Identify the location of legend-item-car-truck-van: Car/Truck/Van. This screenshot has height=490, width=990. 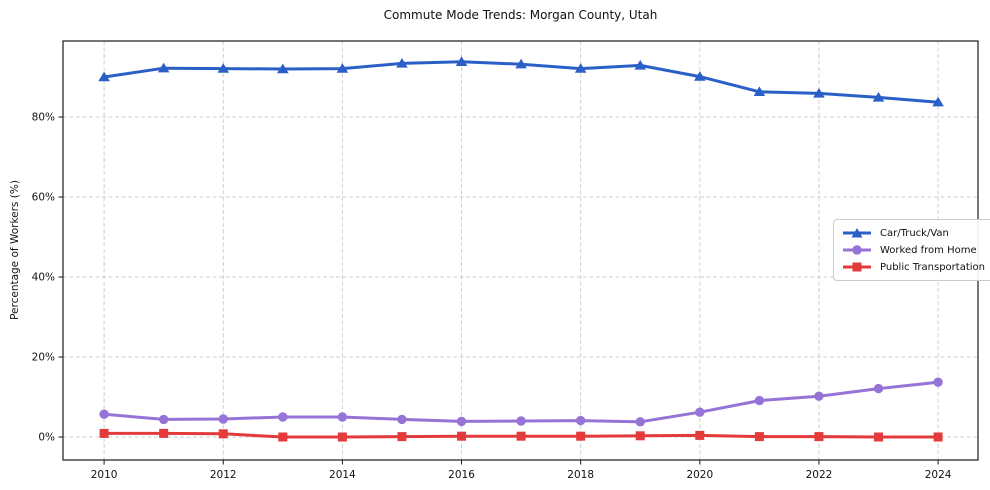
(913, 233).